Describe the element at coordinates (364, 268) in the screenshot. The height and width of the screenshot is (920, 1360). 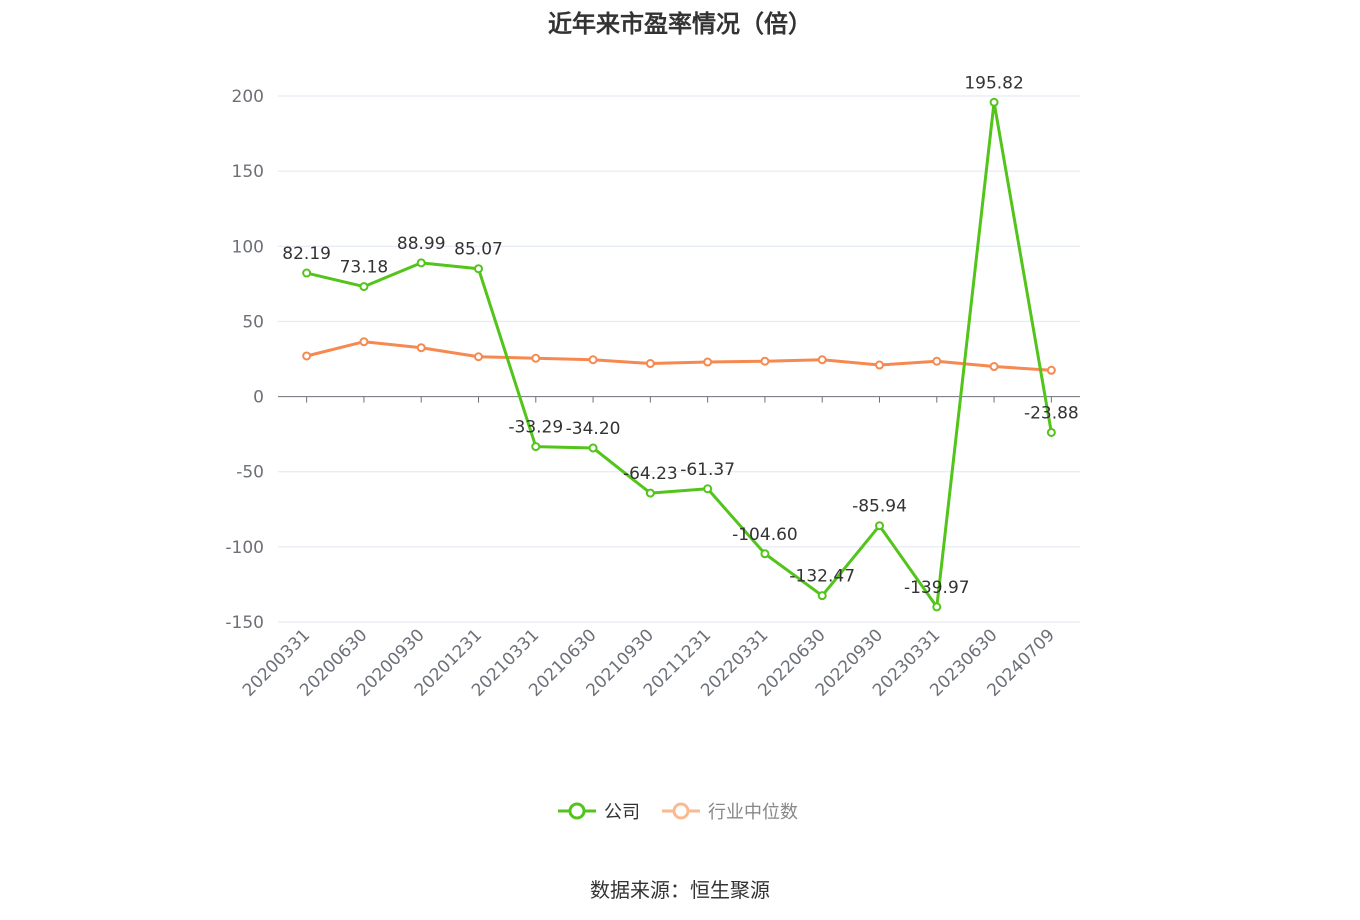
I see `data-label: 73.18` at that location.